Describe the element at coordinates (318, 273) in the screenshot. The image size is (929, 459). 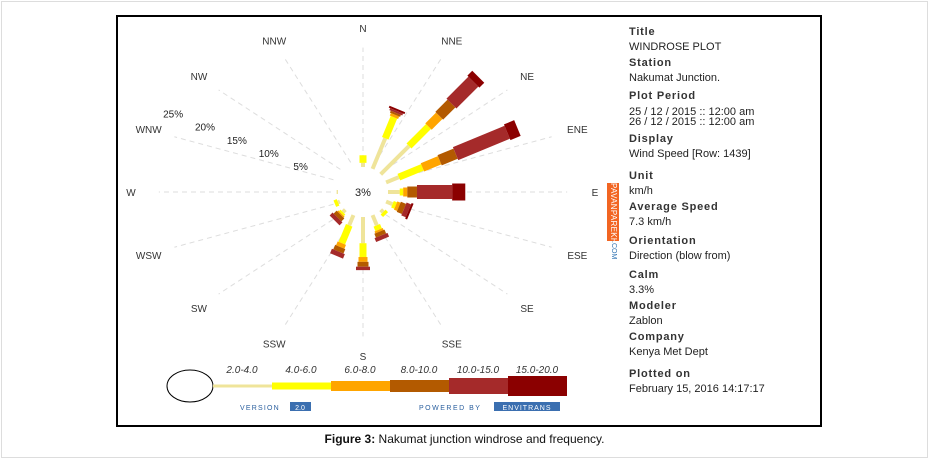
I see `gridline-SSW` at that location.